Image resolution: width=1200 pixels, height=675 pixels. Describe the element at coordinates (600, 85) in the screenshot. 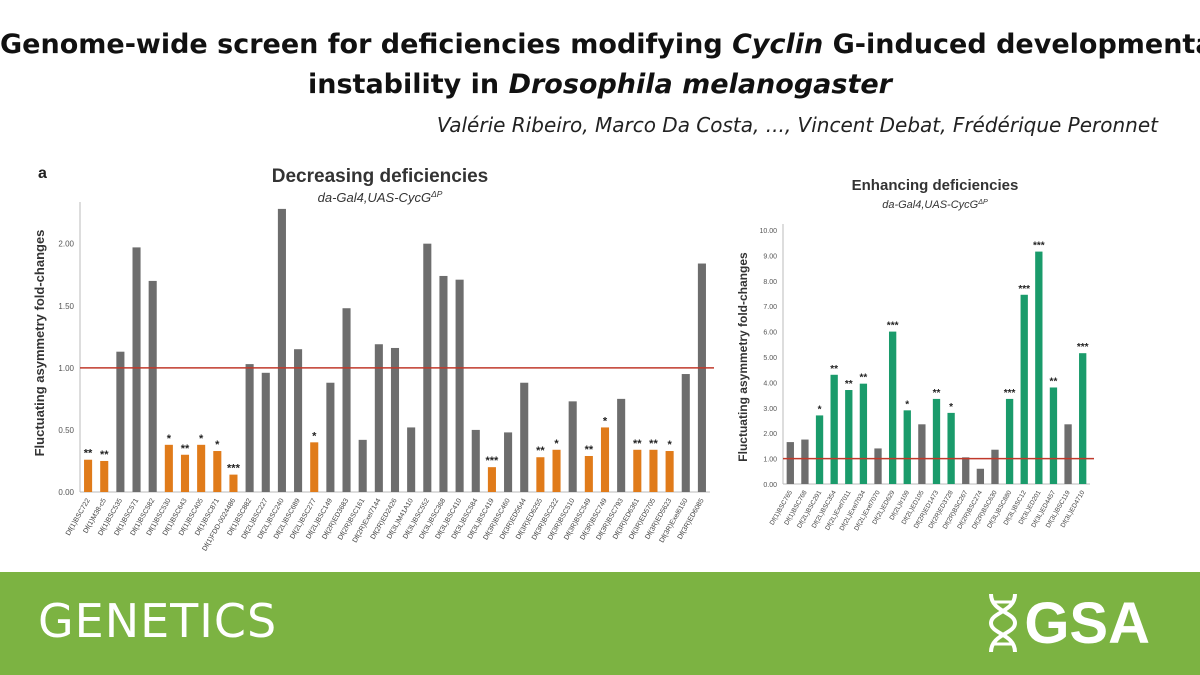

I see `title-line-2: instability in Drosophila melanogaster` at that location.